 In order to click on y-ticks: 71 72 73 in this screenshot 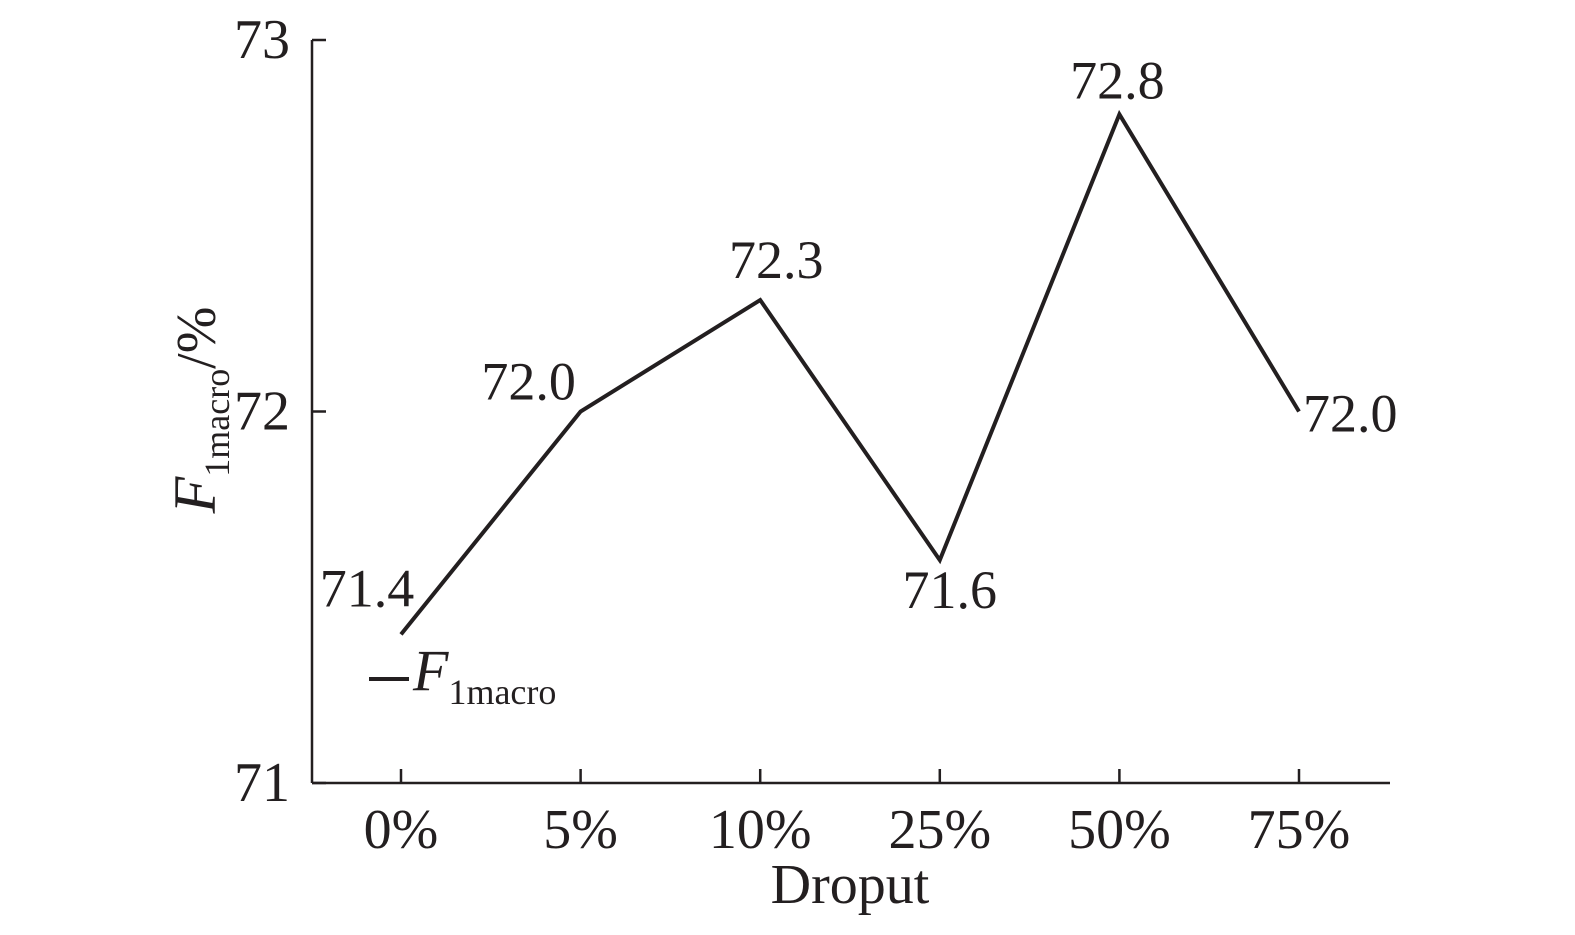, I will do `click(280, 411)`.